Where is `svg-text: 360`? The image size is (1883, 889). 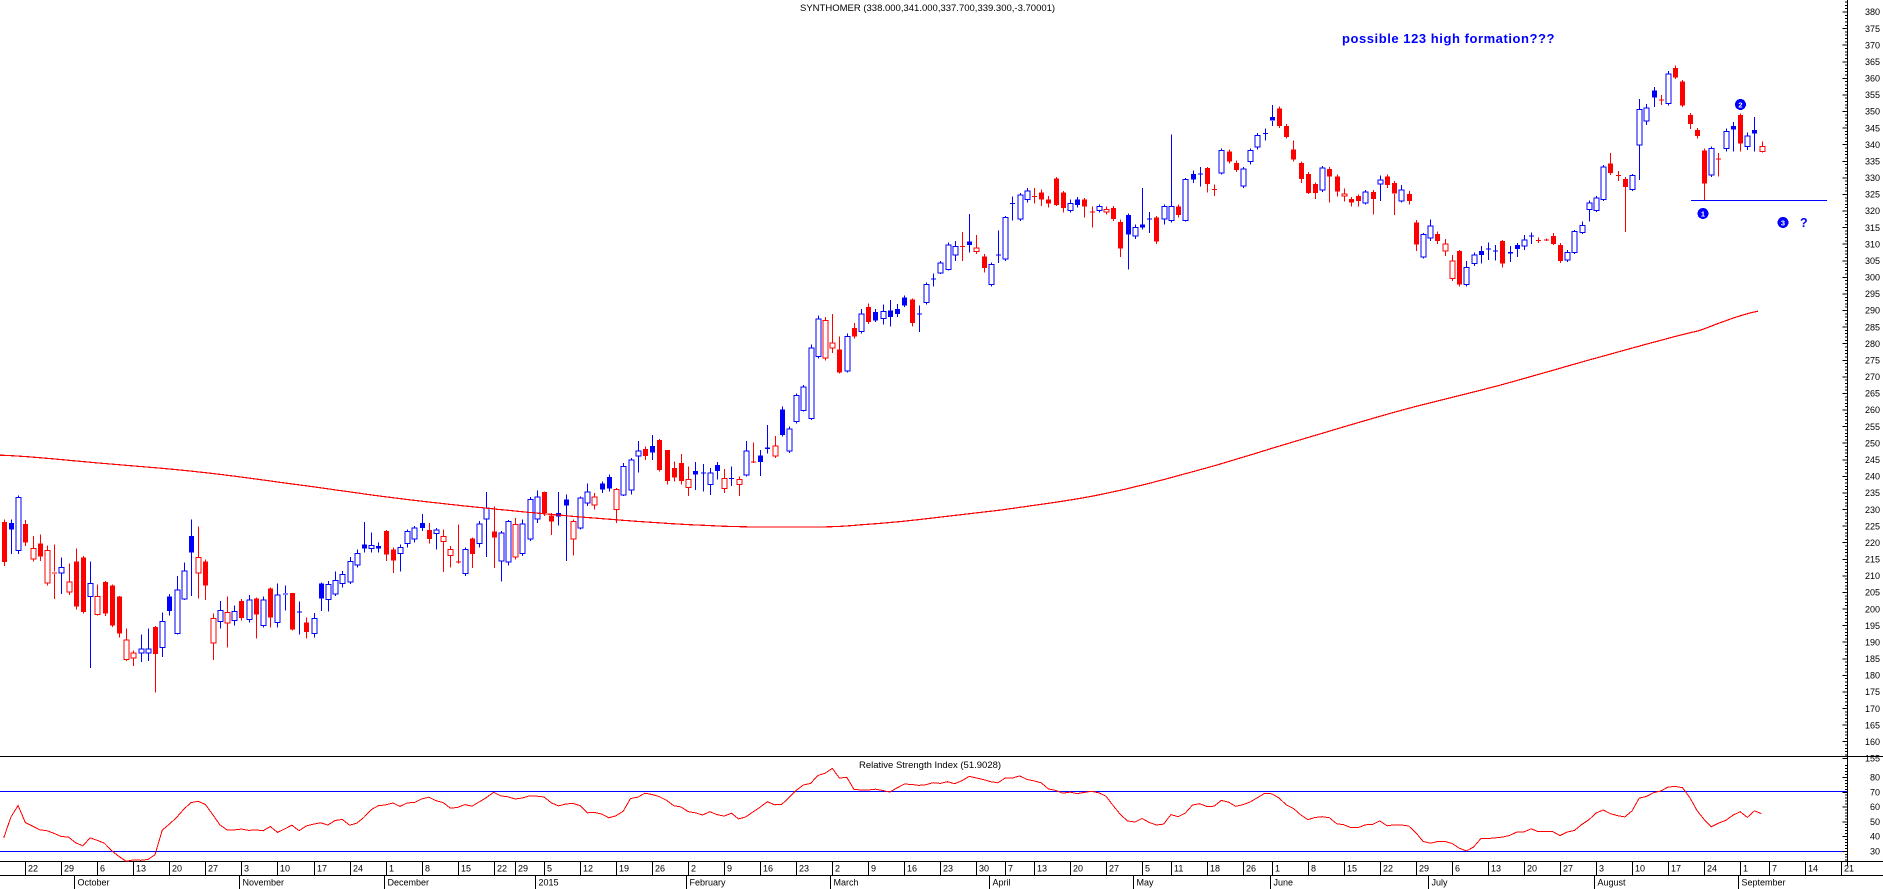 svg-text: 360 is located at coordinates (1872, 79).